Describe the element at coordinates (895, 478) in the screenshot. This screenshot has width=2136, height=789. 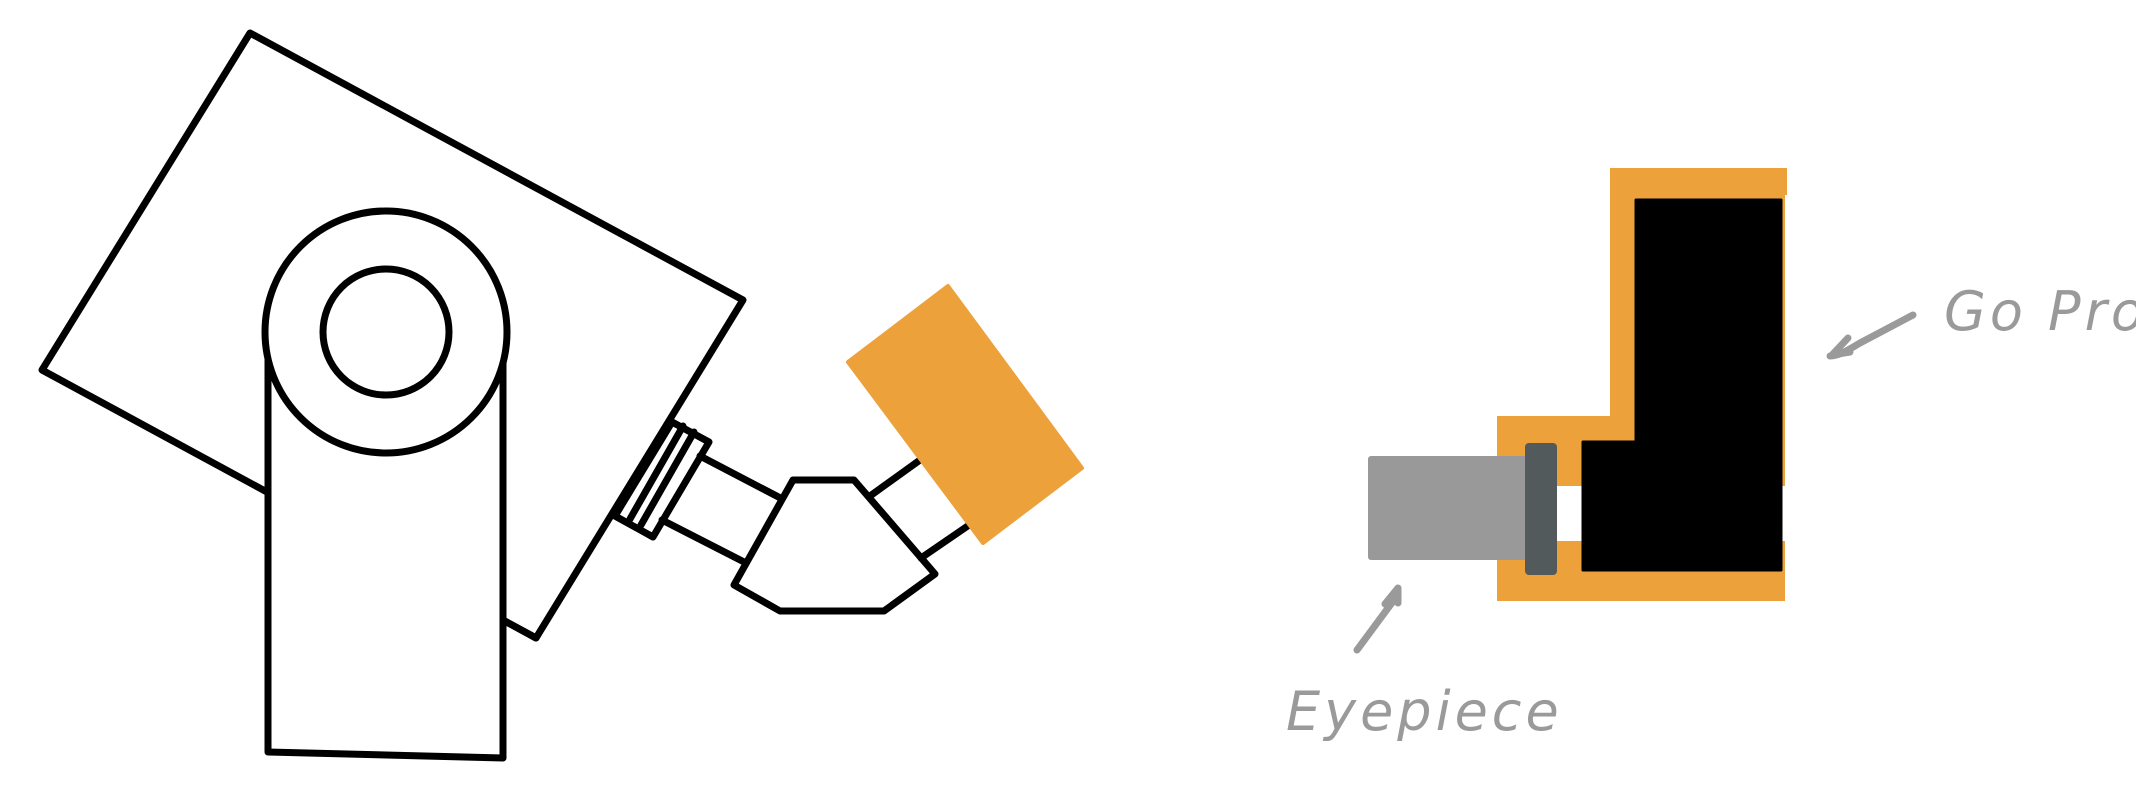
I see `camera-connector-upper` at that location.